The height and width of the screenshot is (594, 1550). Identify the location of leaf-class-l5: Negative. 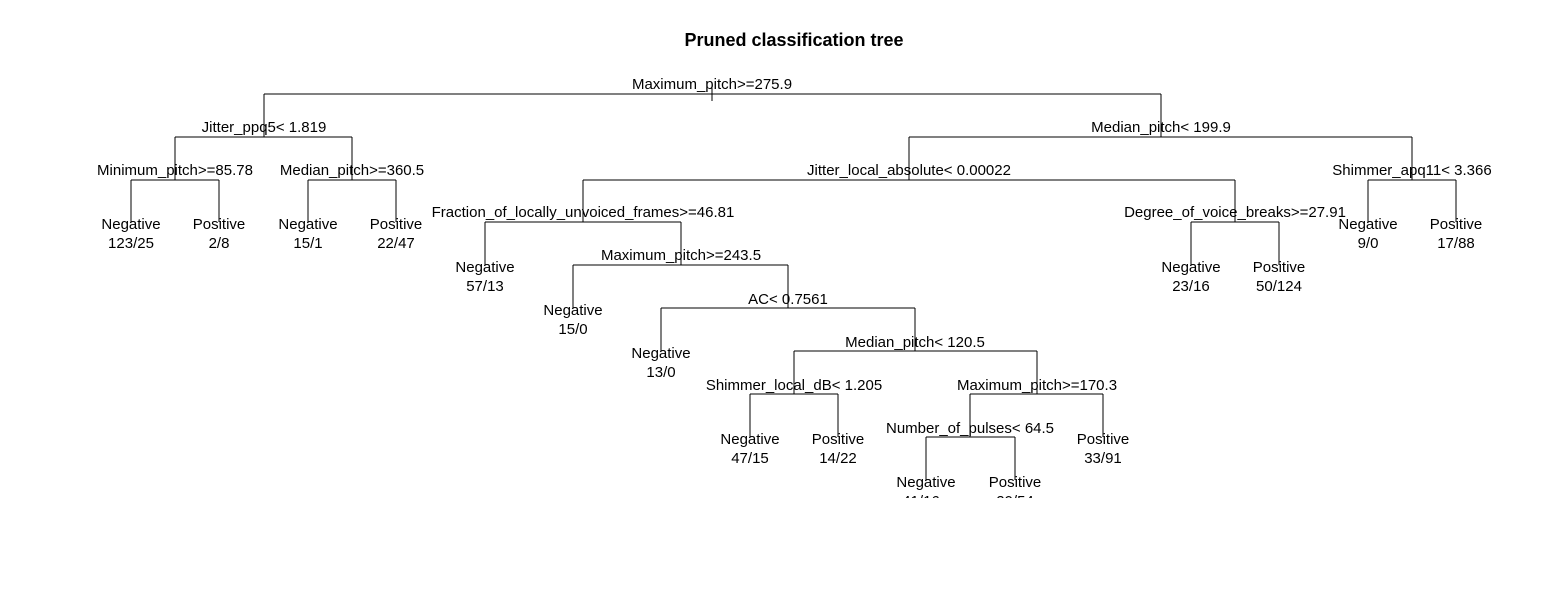
(484, 267).